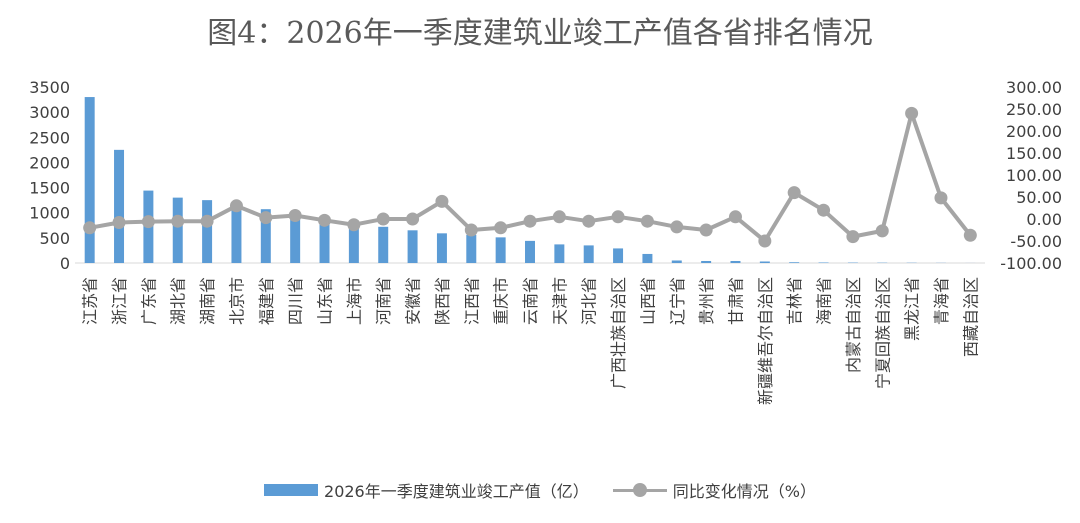 This screenshot has height=523, width=1080. Describe the element at coordinates (90, 301) in the screenshot. I see `x-tick-label: 江苏省` at that location.